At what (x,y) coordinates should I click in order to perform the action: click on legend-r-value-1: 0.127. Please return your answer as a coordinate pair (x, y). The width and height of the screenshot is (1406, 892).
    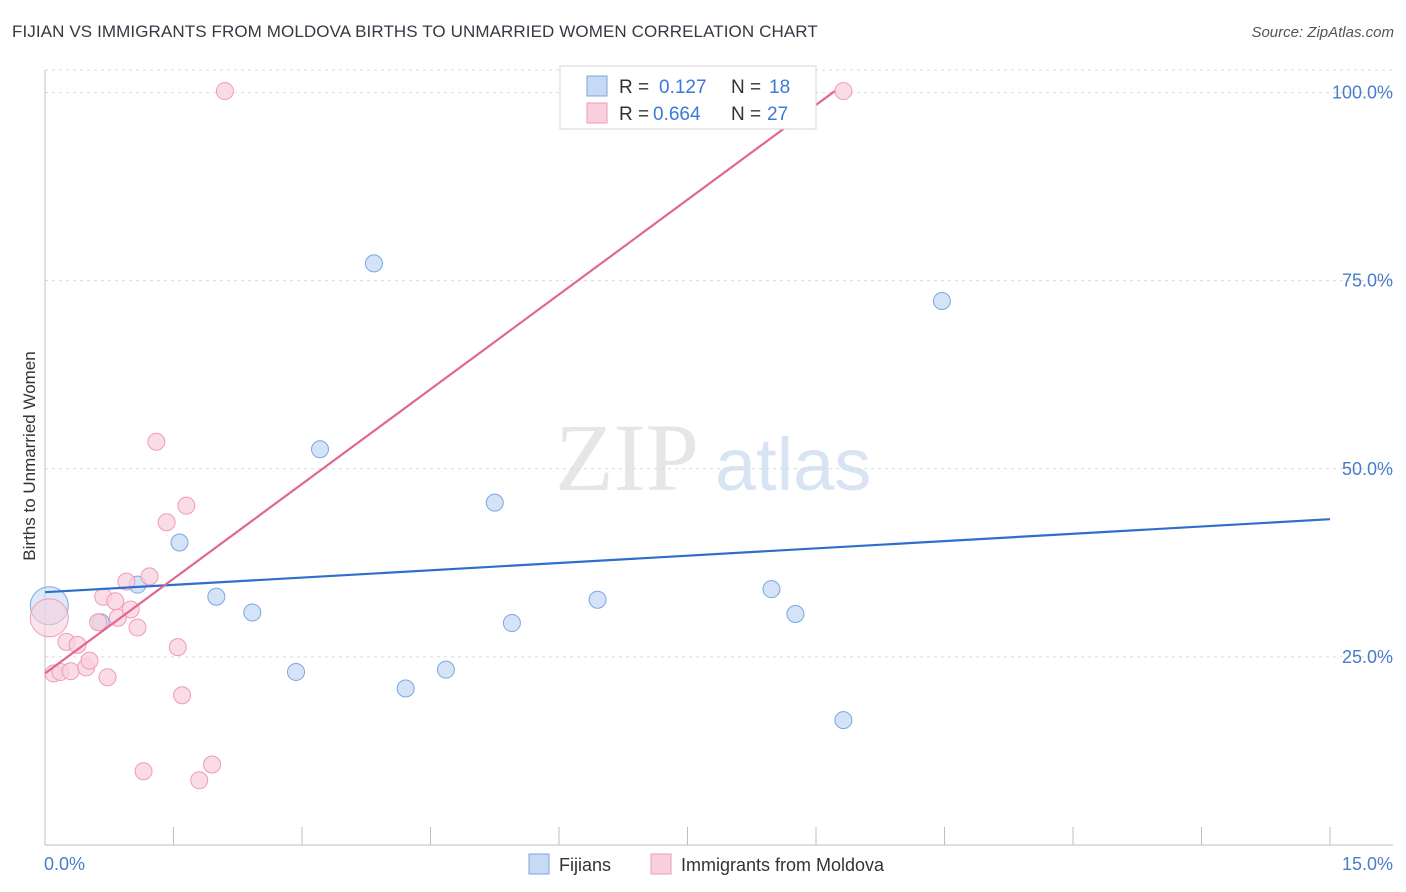
    Looking at the image, I should click on (683, 87).